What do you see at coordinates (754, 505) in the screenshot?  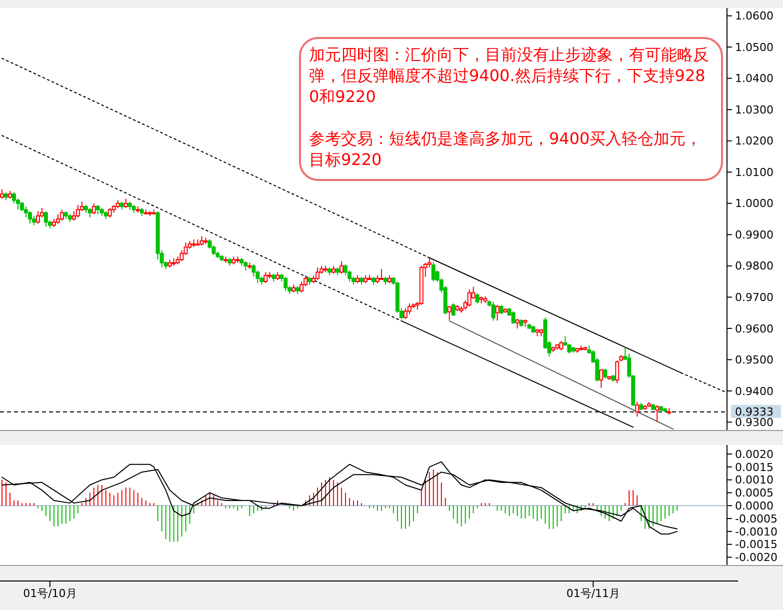 I see `y-tick-label: 0.0000` at bounding box center [754, 505].